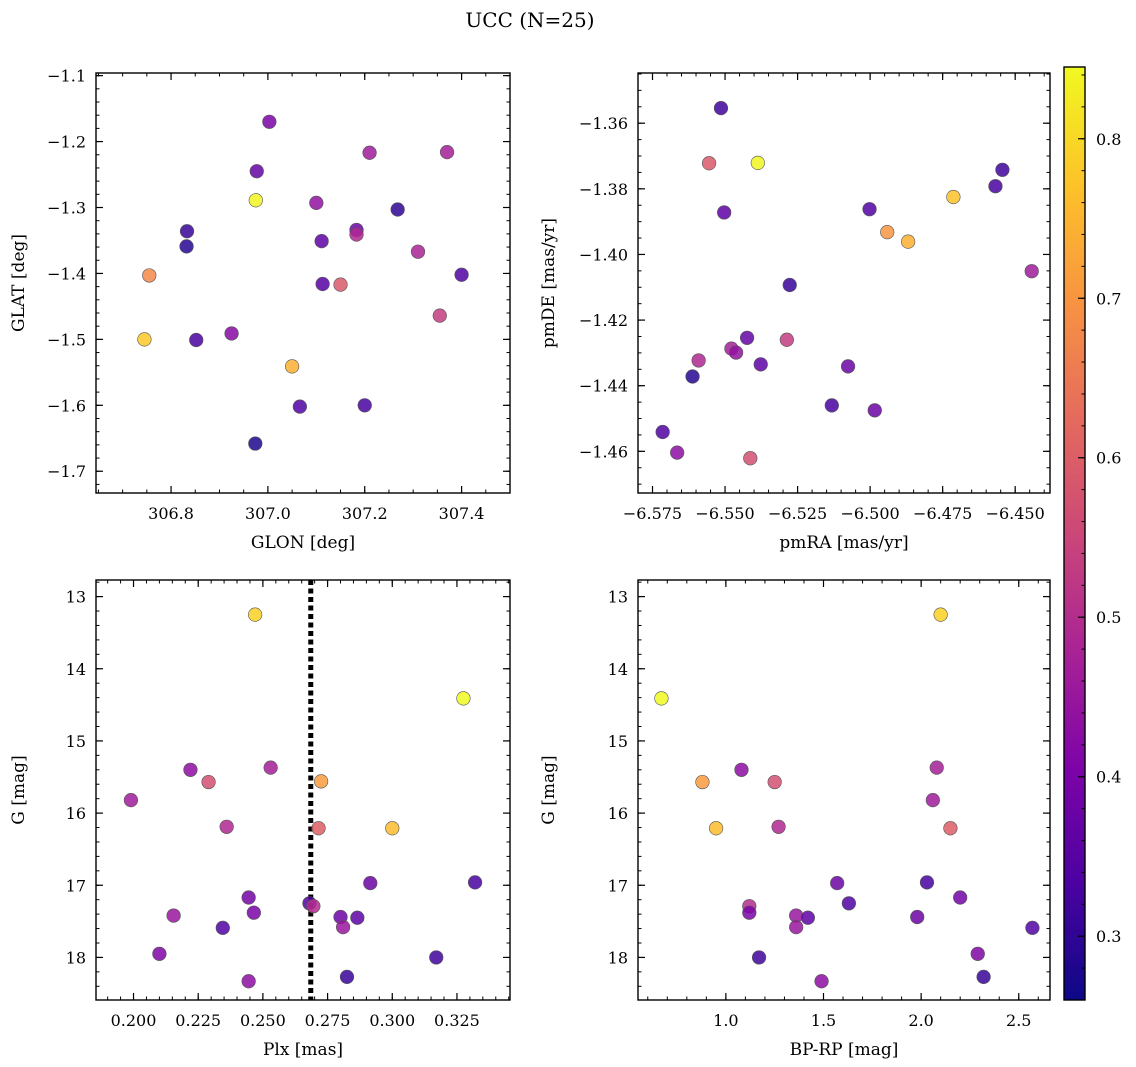 This screenshot has width=1136, height=1067. I want to click on colorbar-tick-label: 0.6, so click(1108, 458).